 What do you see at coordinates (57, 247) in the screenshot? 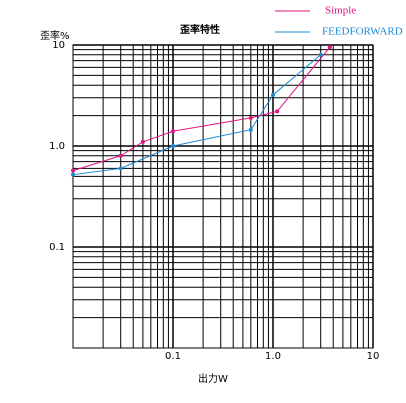
I see `y-tick-label: 0.1` at bounding box center [57, 247].